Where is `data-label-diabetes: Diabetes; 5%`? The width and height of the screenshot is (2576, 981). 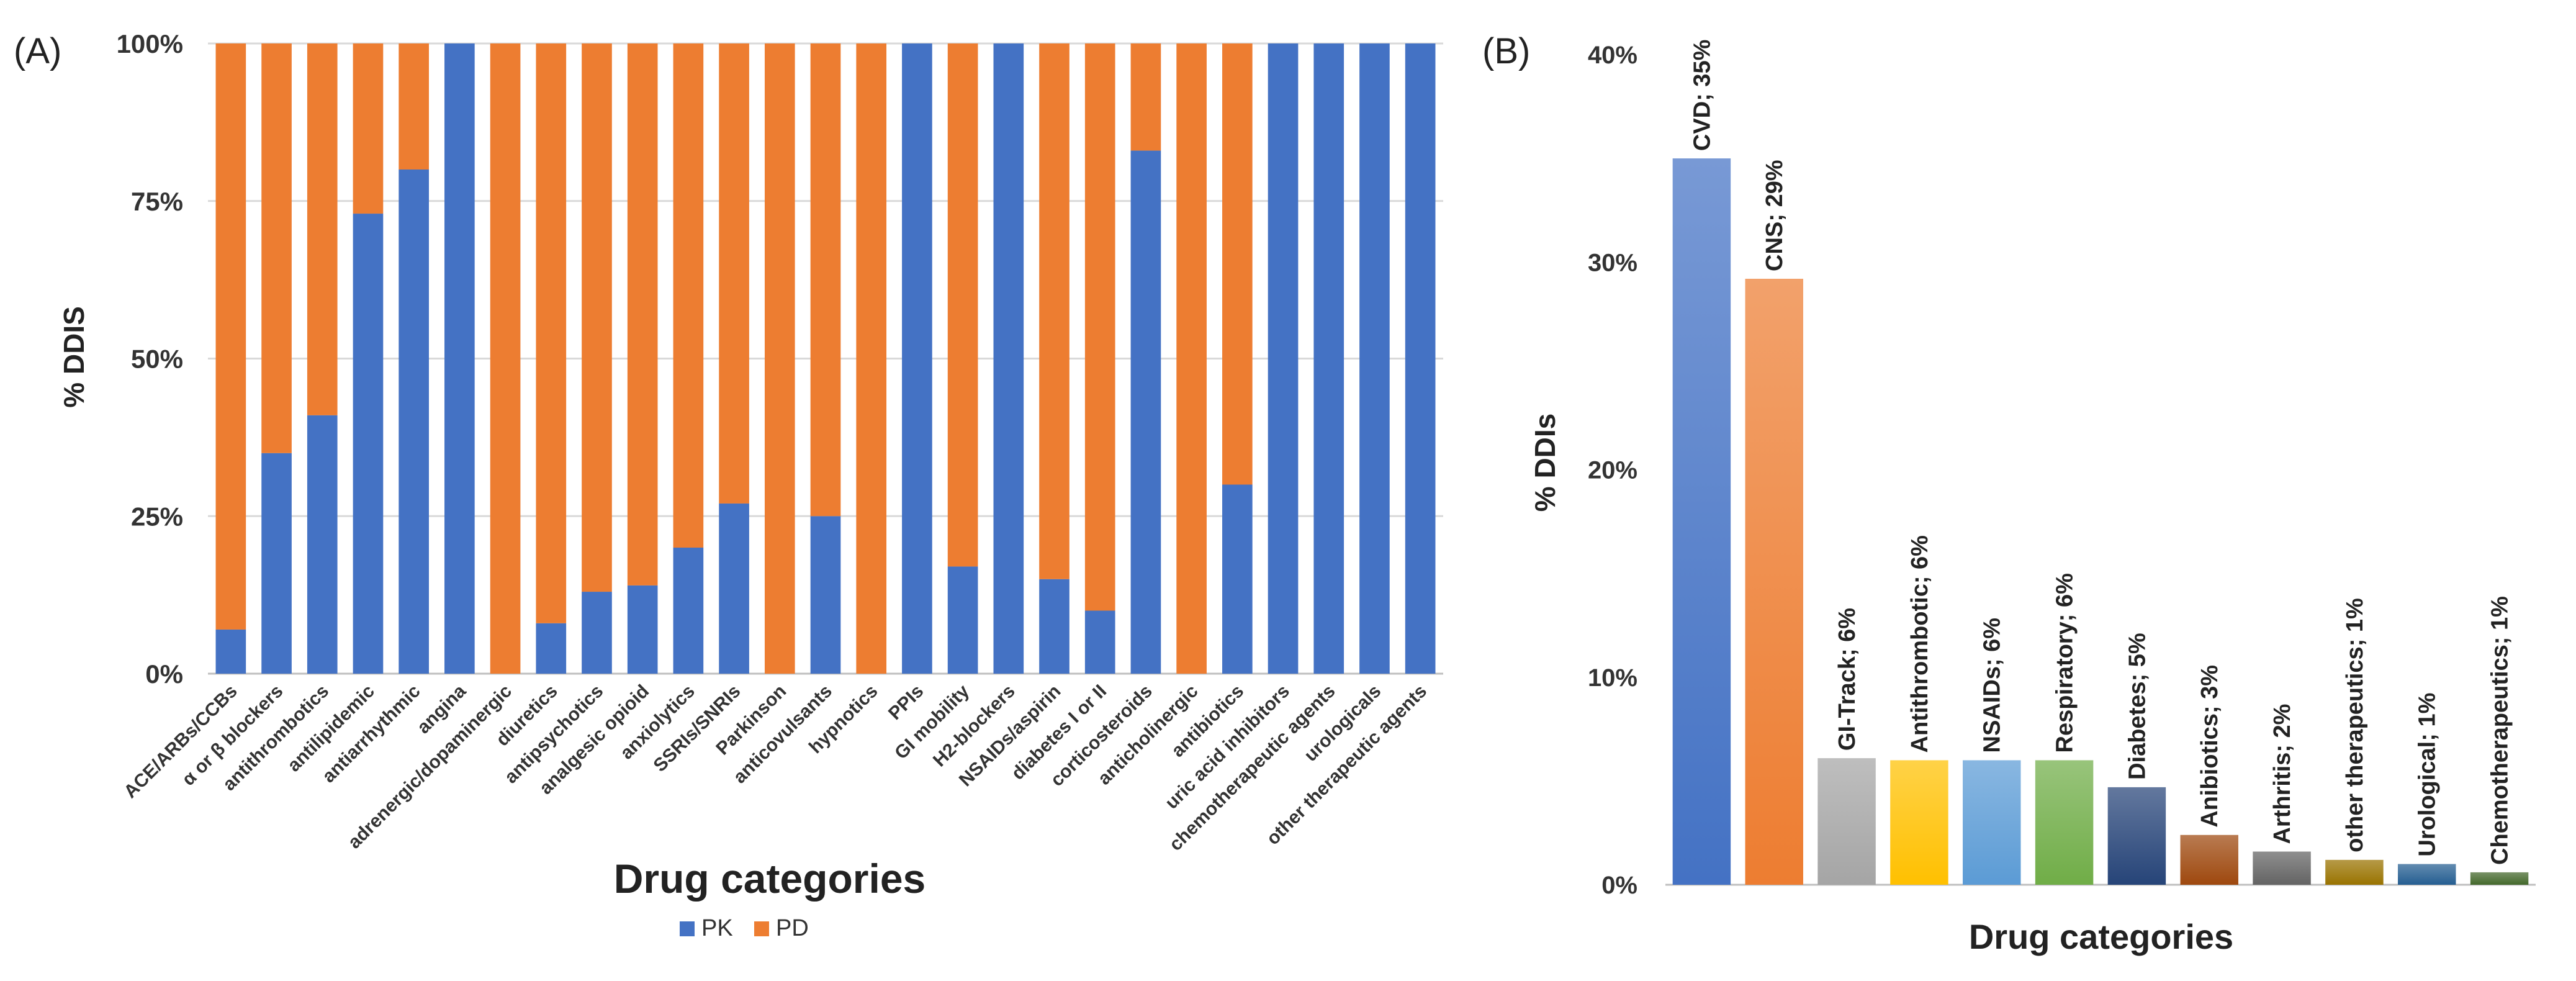
data-label-diabetes: Diabetes; 5% is located at coordinates (2137, 706).